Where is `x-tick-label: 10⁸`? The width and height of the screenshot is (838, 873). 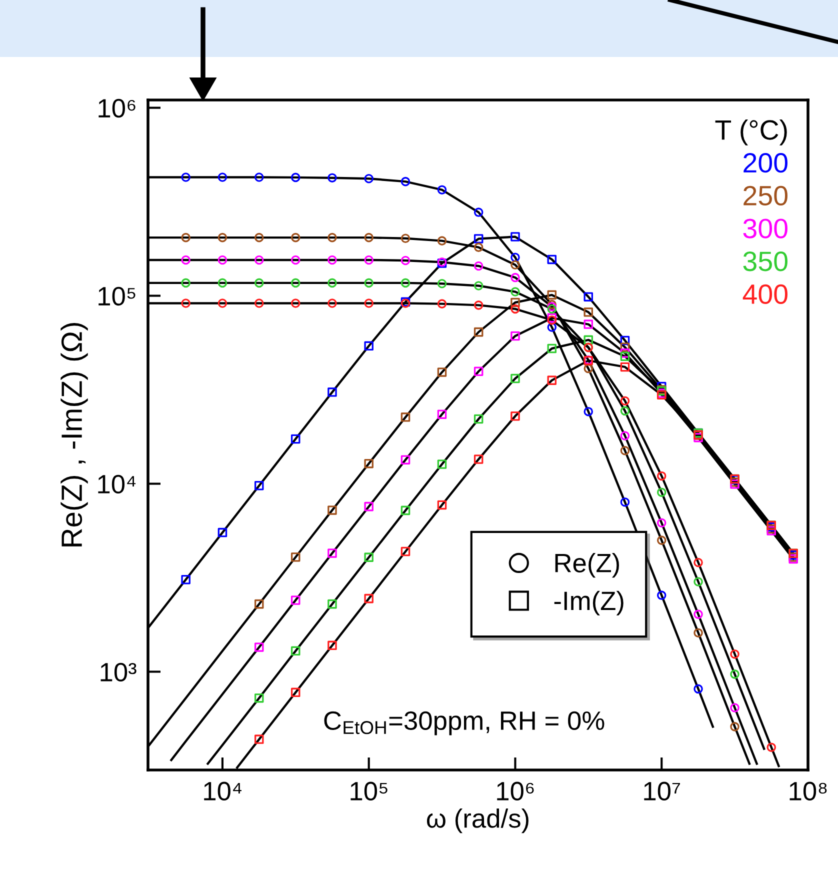
x-tick-label: 10⁸ is located at coordinates (808, 791).